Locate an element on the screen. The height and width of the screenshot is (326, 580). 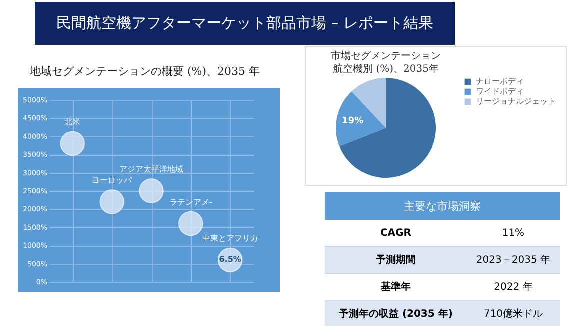
x-tick-label: ヨーロッパ is located at coordinates (113, 180).